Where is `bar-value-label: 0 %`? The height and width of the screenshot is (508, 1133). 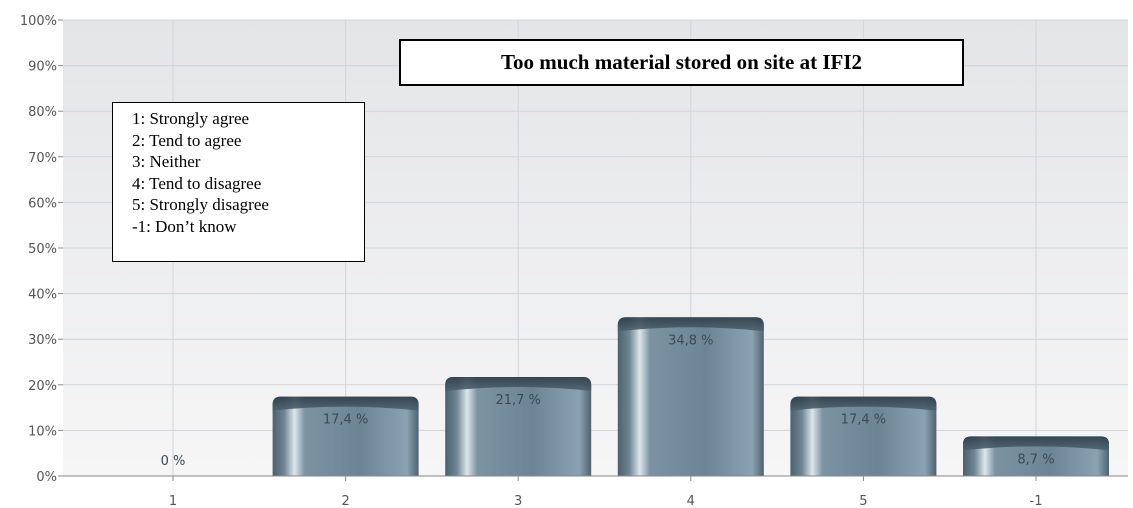 bar-value-label: 0 % is located at coordinates (173, 461).